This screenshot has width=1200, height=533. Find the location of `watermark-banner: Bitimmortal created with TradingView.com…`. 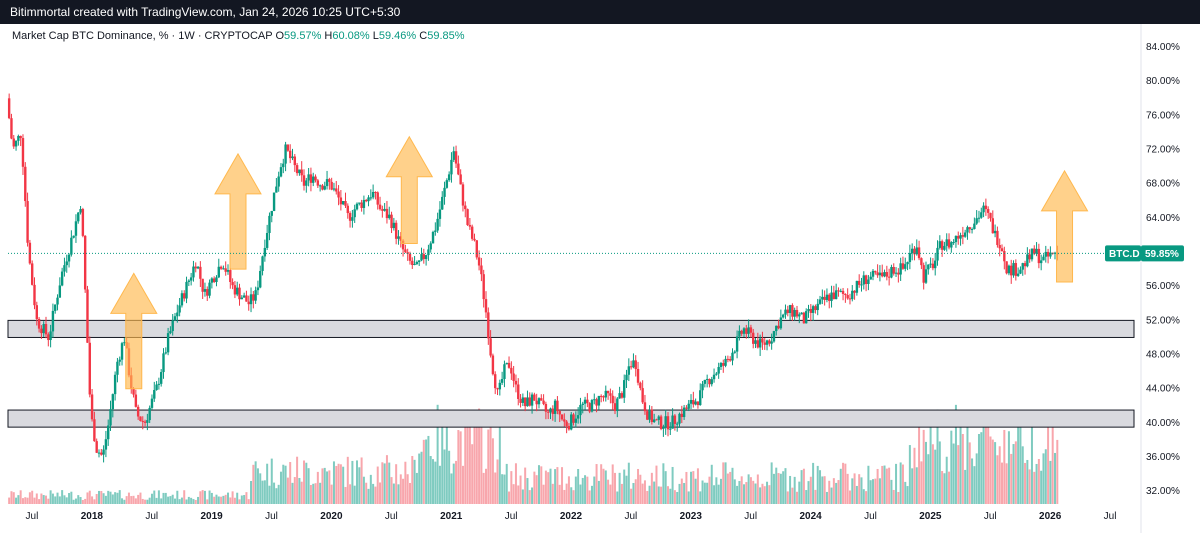

watermark-banner: Bitimmortal created with TradingView.com… is located at coordinates (600, 12).